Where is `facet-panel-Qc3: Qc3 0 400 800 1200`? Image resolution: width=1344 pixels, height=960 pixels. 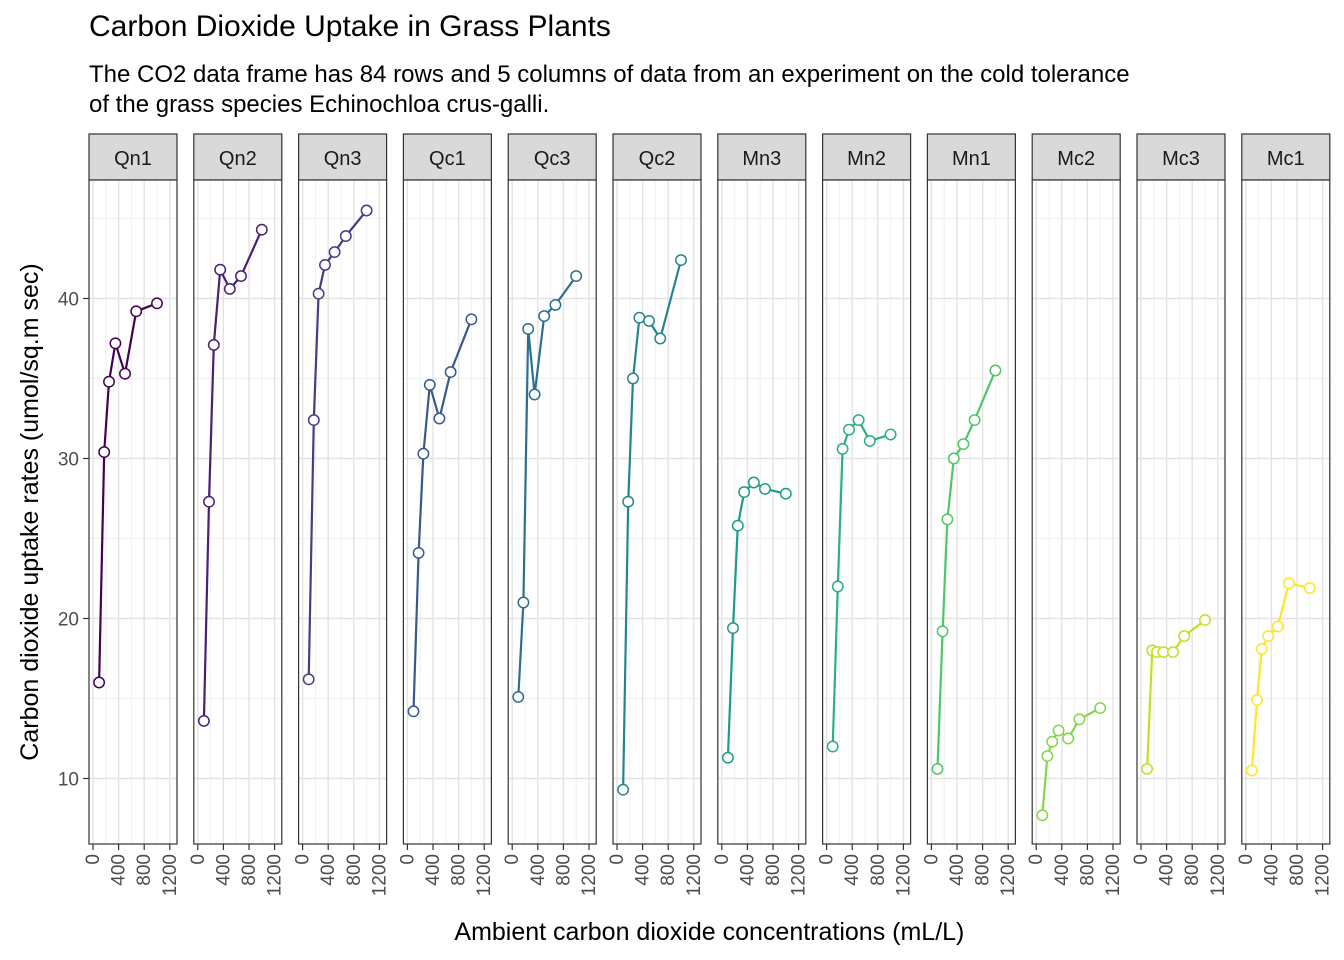
facet-panel-Qc3: Qc3 0 400 800 1200 is located at coordinates (551, 514).